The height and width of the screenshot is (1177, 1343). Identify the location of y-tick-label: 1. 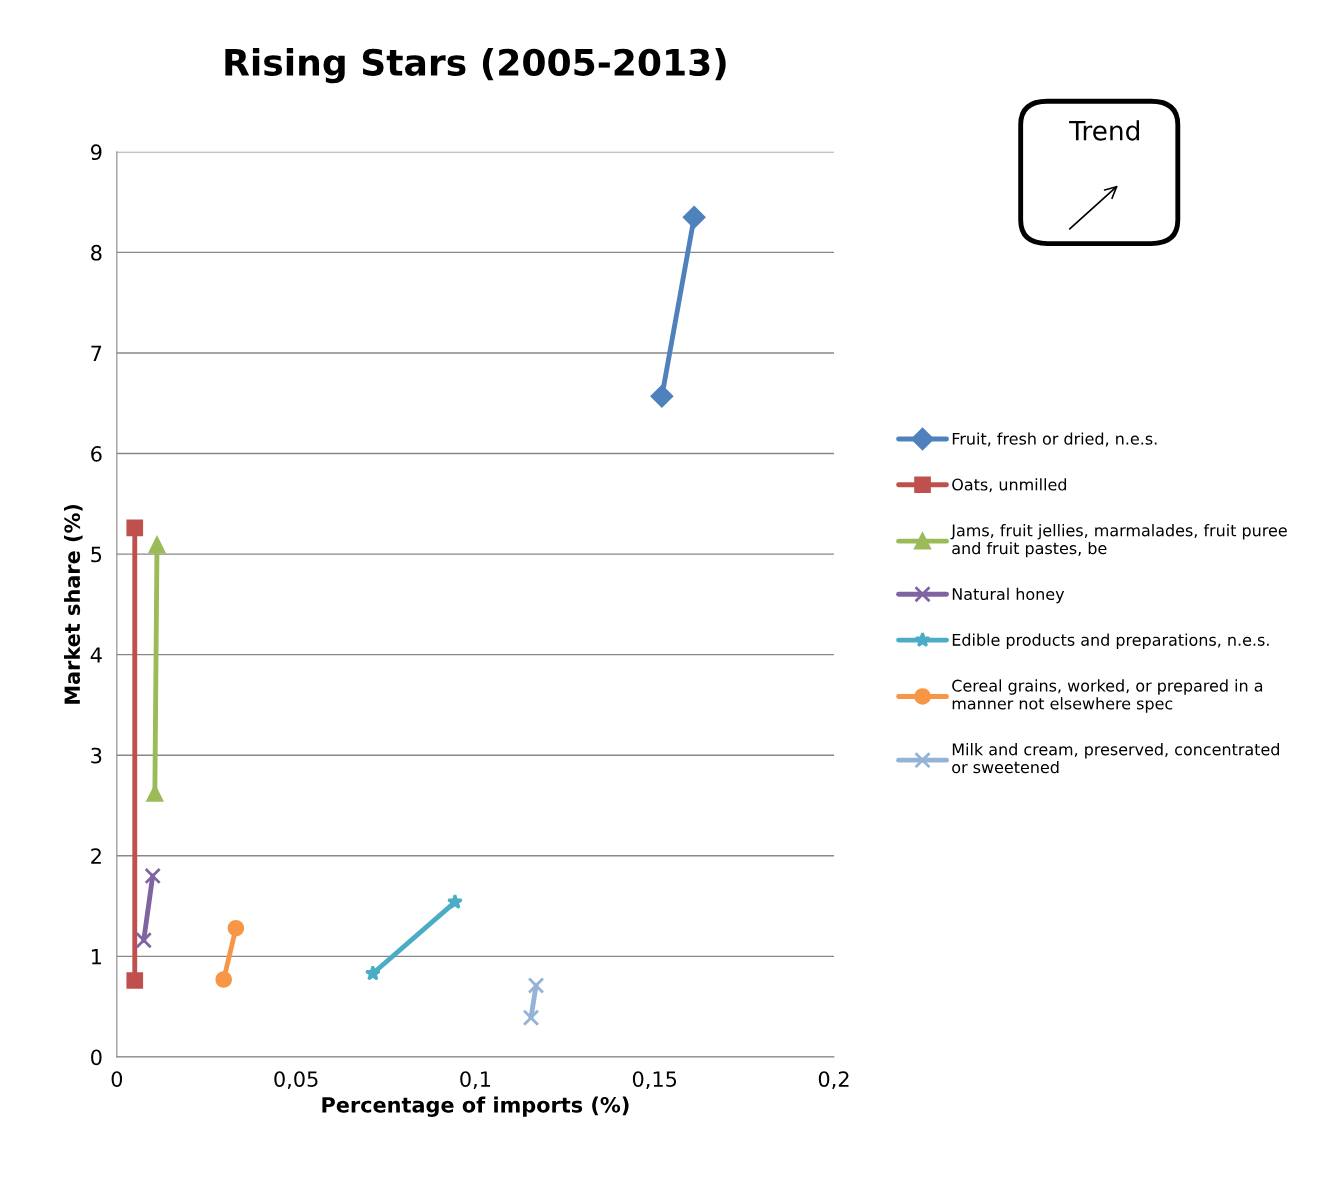
(96, 957).